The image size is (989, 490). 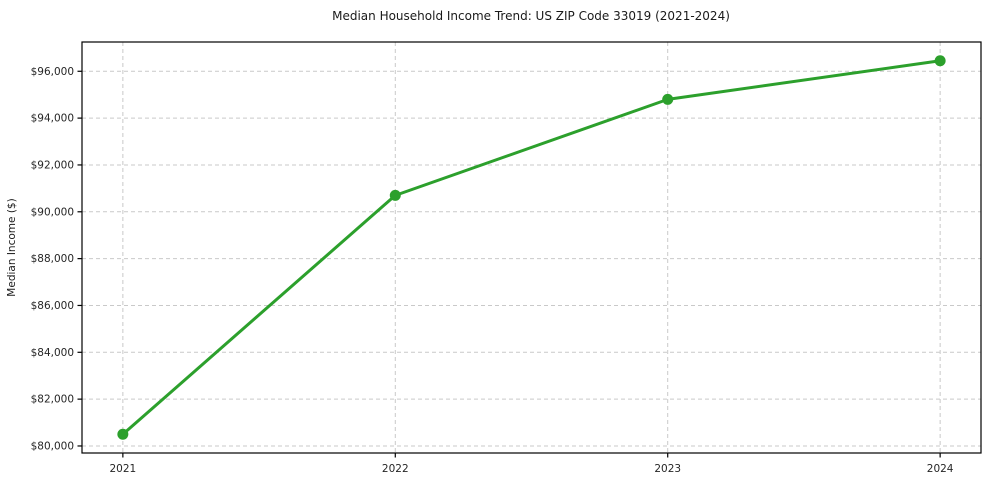 What do you see at coordinates (52, 446) in the screenshot?
I see `y-tick-label-80000: $80,000` at bounding box center [52, 446].